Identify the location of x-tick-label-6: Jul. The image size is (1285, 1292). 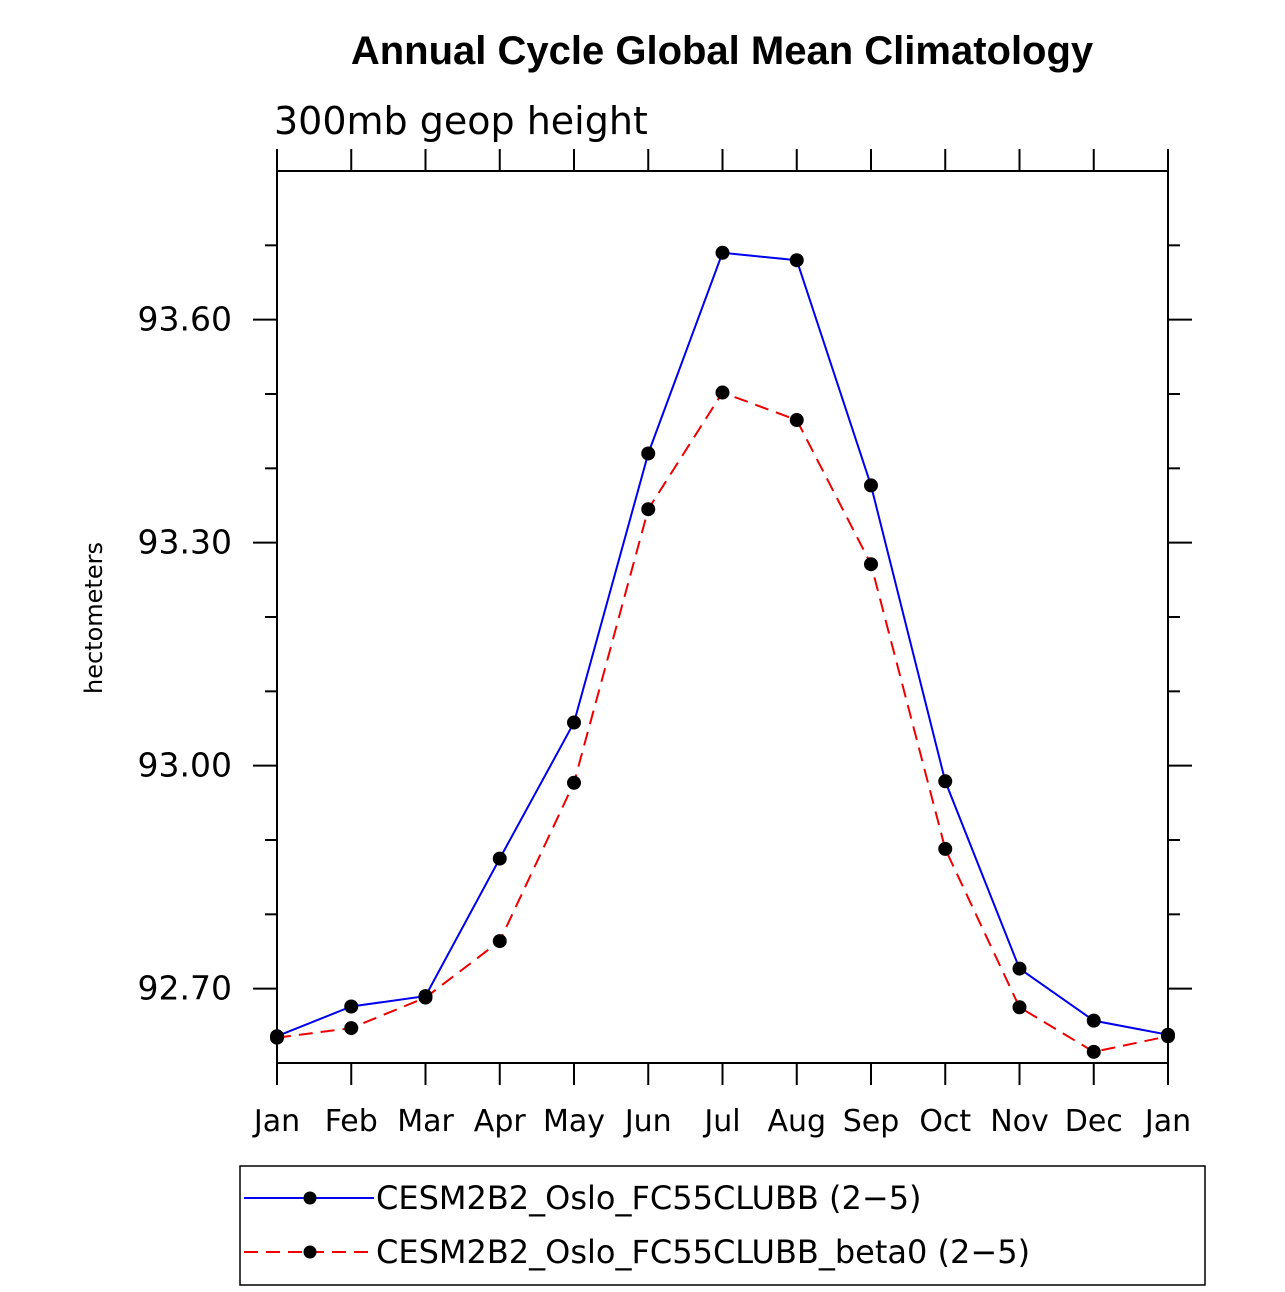
(721, 1121).